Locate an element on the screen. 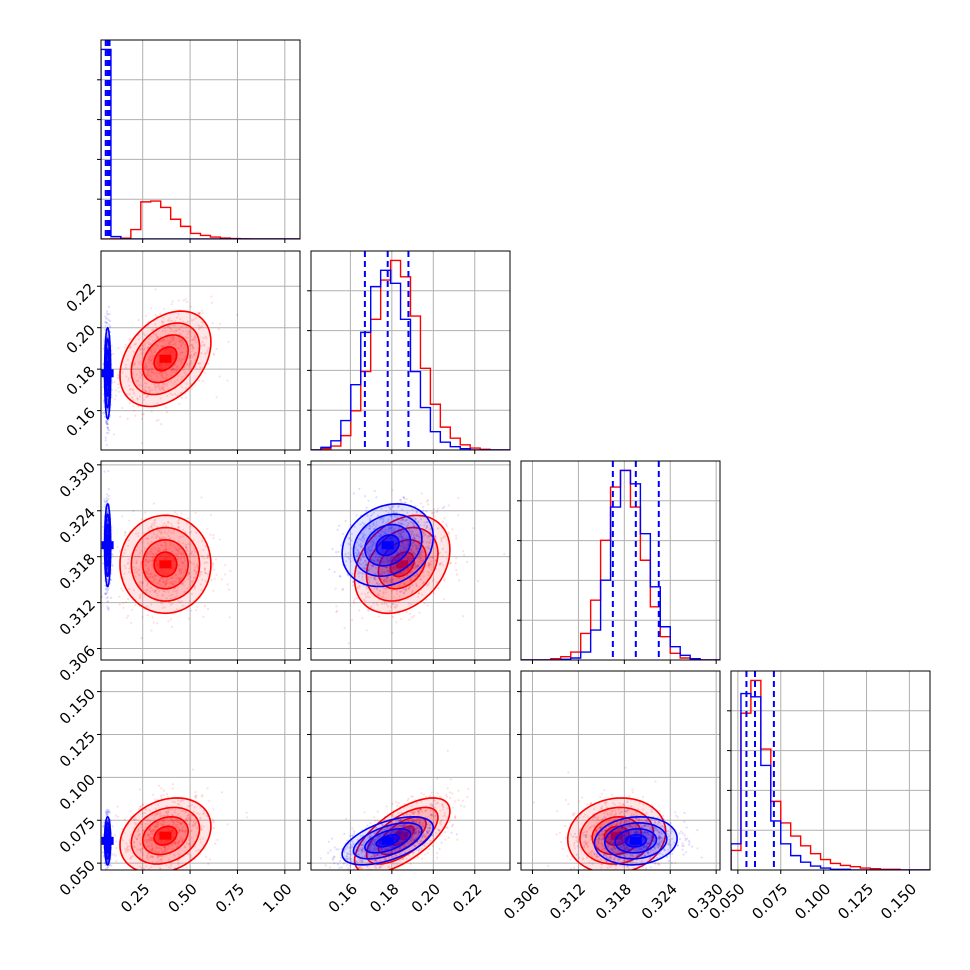  y-tick-label: 0.330 is located at coordinates (77, 479).